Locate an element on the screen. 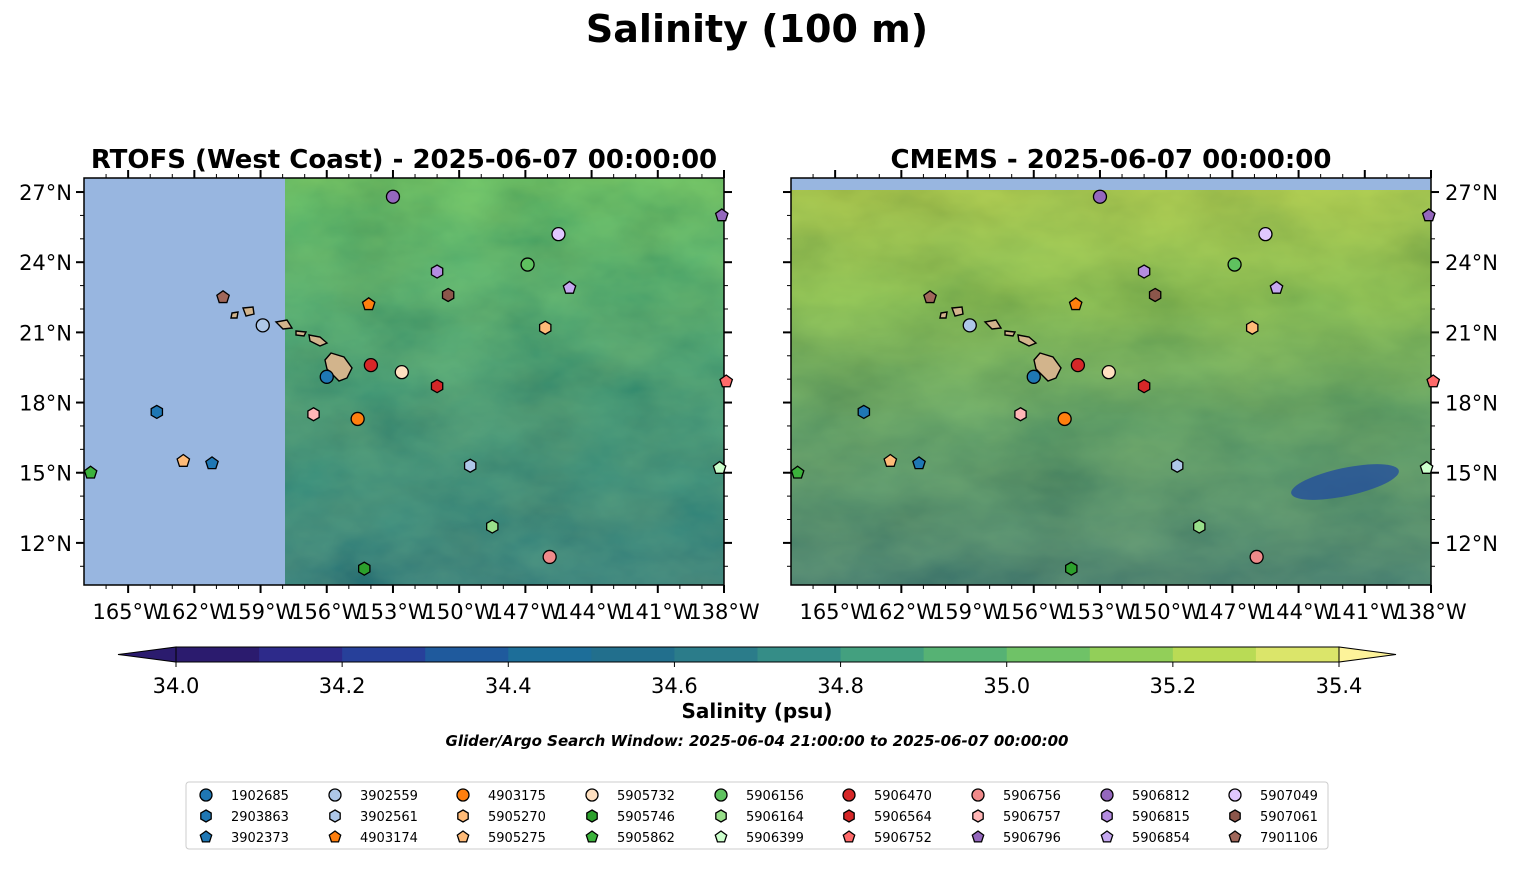  hawaii-islands-cmems is located at coordinates (1000, 344).